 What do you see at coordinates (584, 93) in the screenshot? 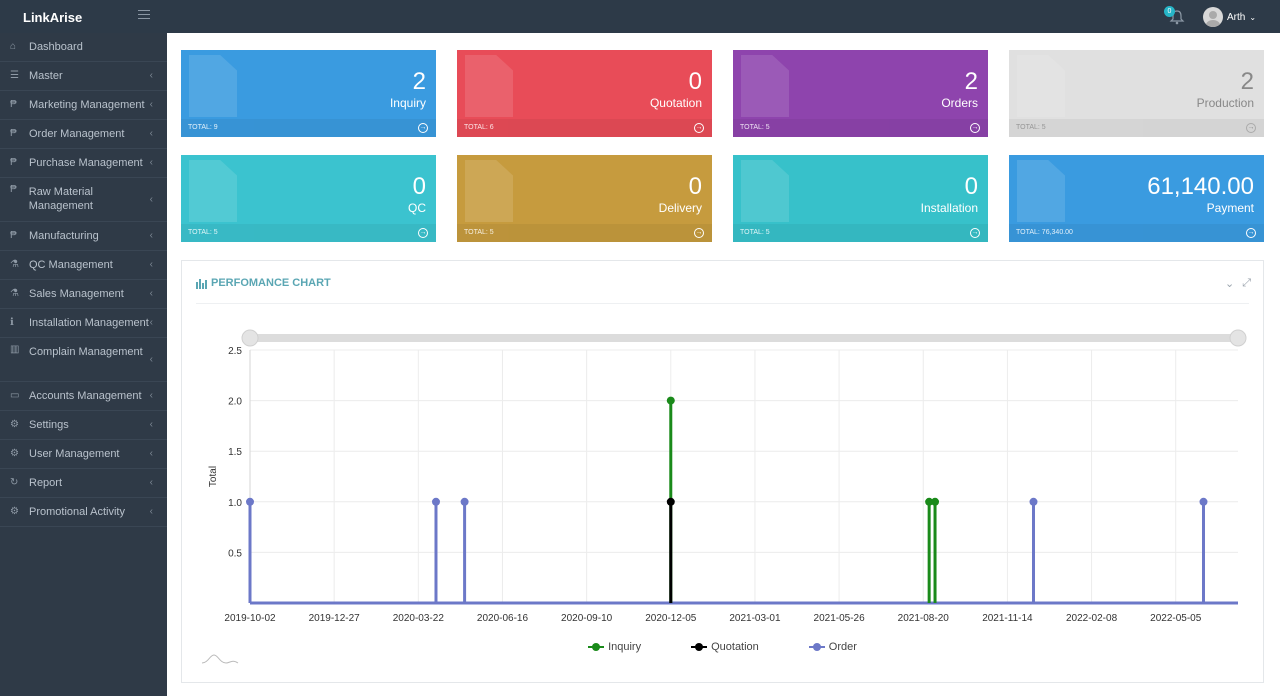
I see `stat-card: 0 Quotation TOTAL: 6 →` at bounding box center [584, 93].